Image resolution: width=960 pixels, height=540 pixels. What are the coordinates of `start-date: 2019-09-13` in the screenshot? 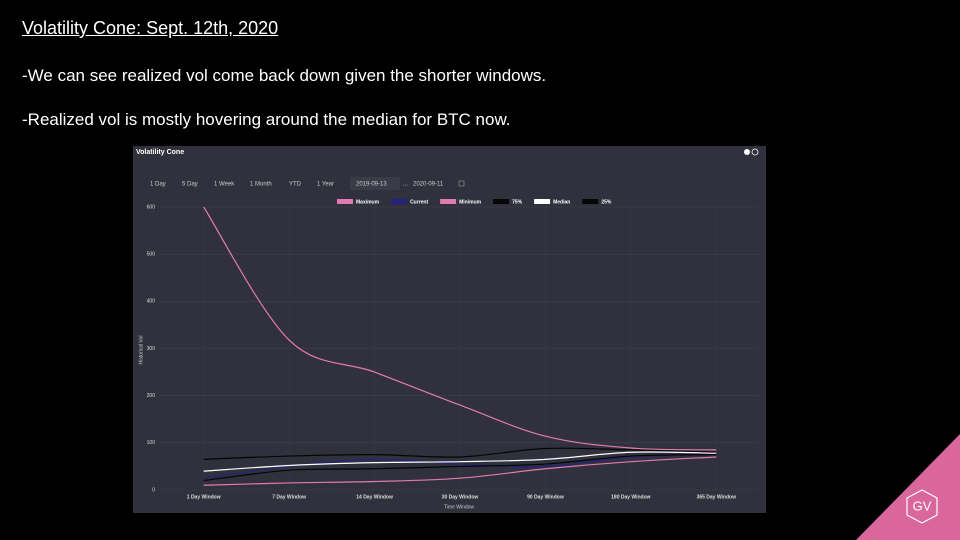 It's located at (371, 185).